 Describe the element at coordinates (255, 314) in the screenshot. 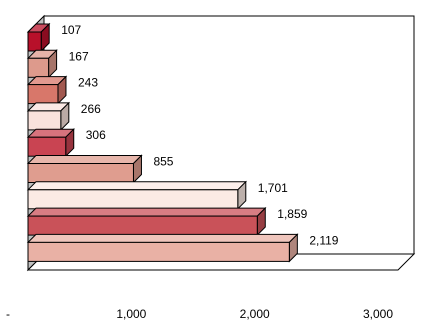

I see `x-tick-label: 2,000` at that location.